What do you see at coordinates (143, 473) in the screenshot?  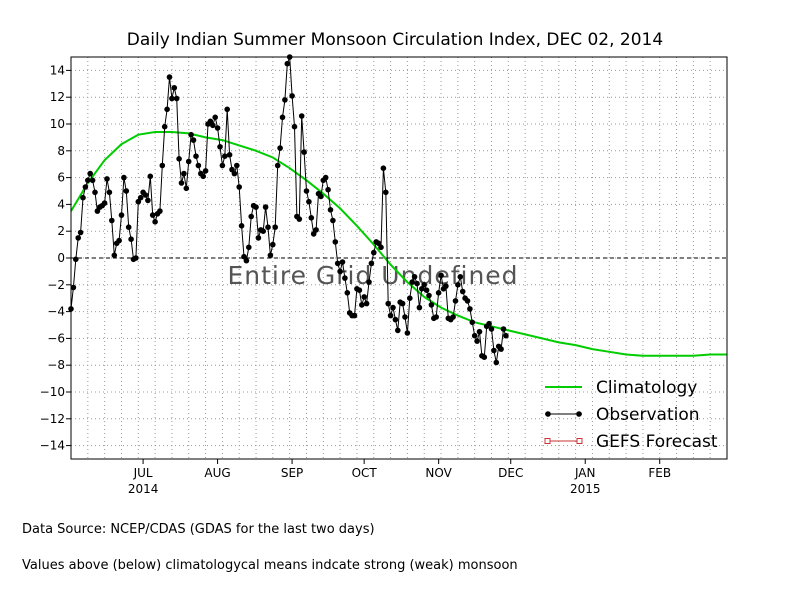 I see `x-tick-label: JUL` at bounding box center [143, 473].